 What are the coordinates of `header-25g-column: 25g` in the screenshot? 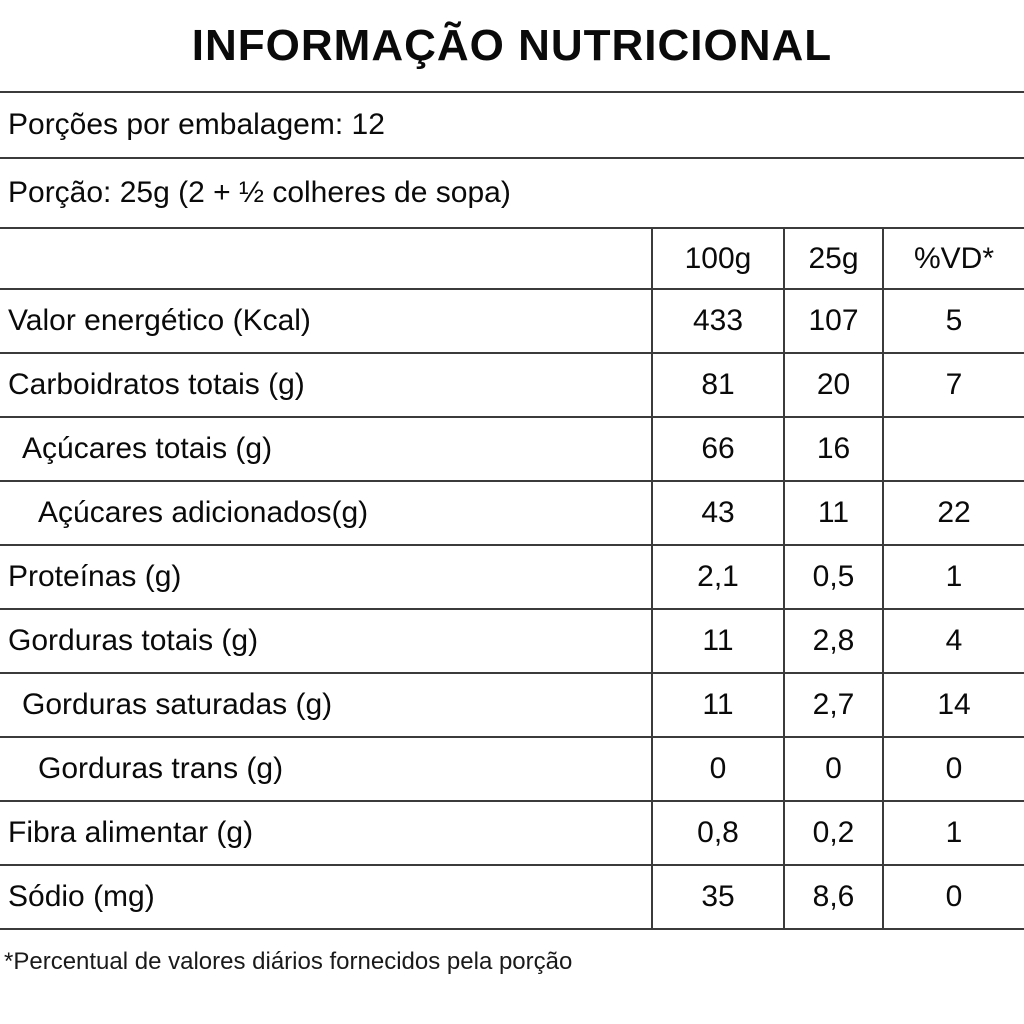 It's located at (832, 258).